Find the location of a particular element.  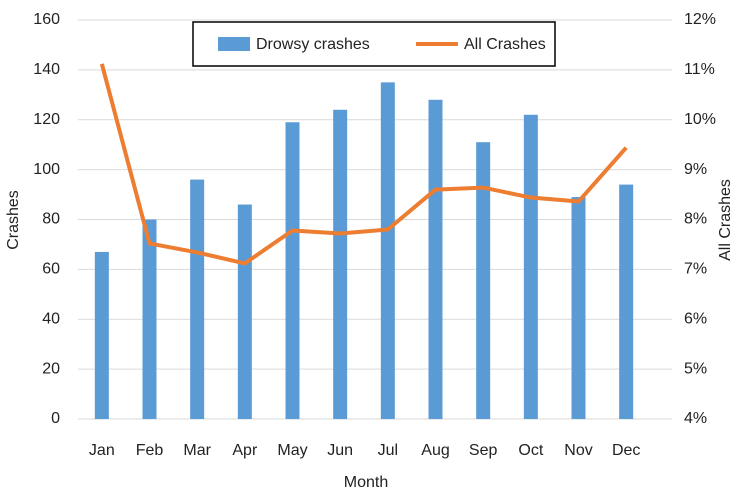

y2-tick-label: 10% is located at coordinates (700, 119).